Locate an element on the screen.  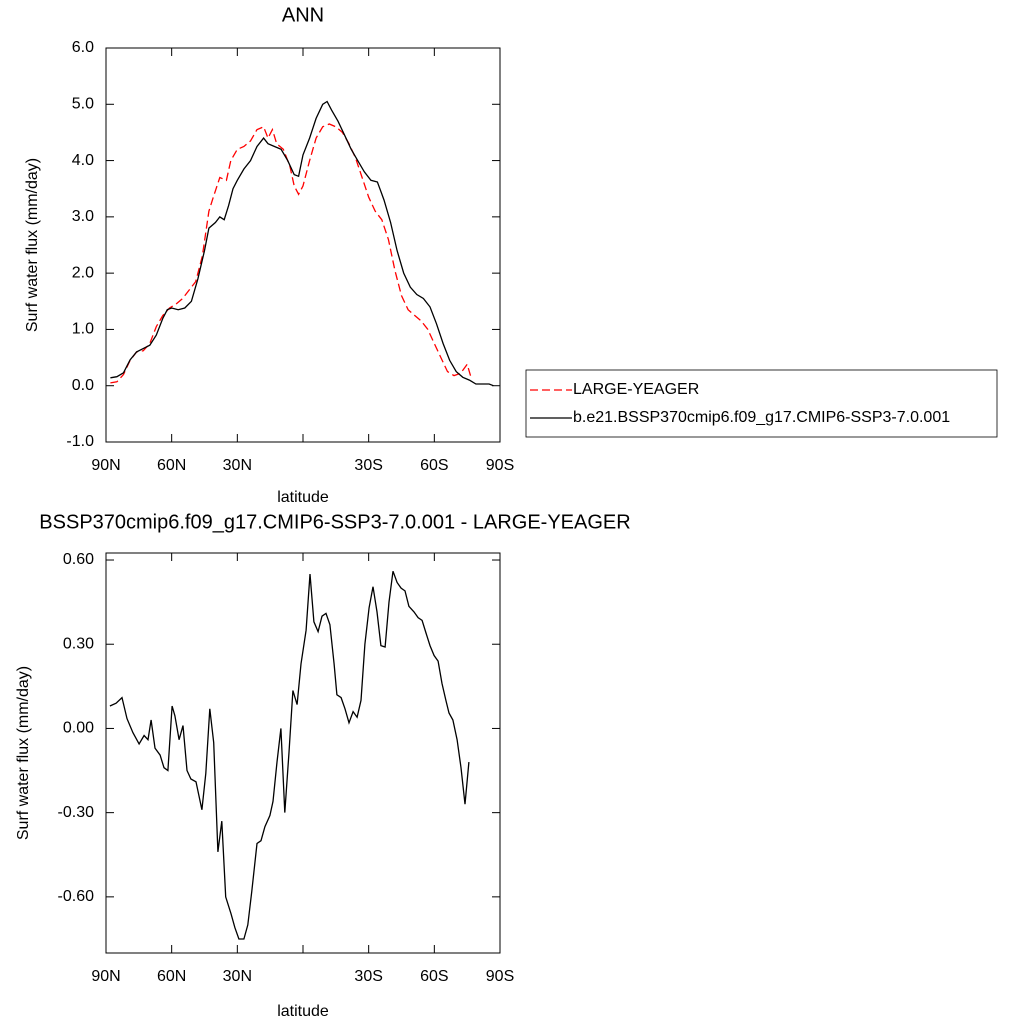
legend-label: LARGE-YEAGER is located at coordinates (636, 389).